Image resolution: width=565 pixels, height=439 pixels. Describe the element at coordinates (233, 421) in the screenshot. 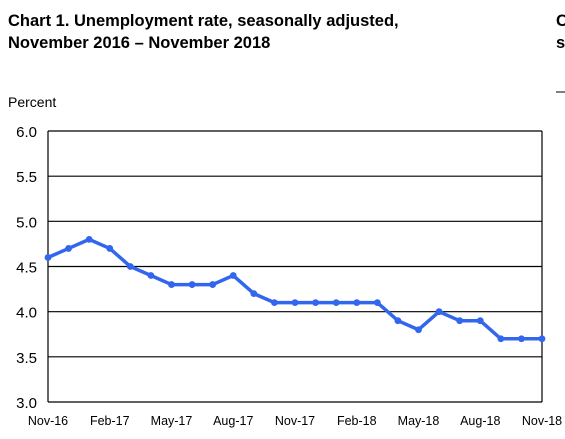

I see `x-tick-label-Aug-17: Aug-17` at that location.